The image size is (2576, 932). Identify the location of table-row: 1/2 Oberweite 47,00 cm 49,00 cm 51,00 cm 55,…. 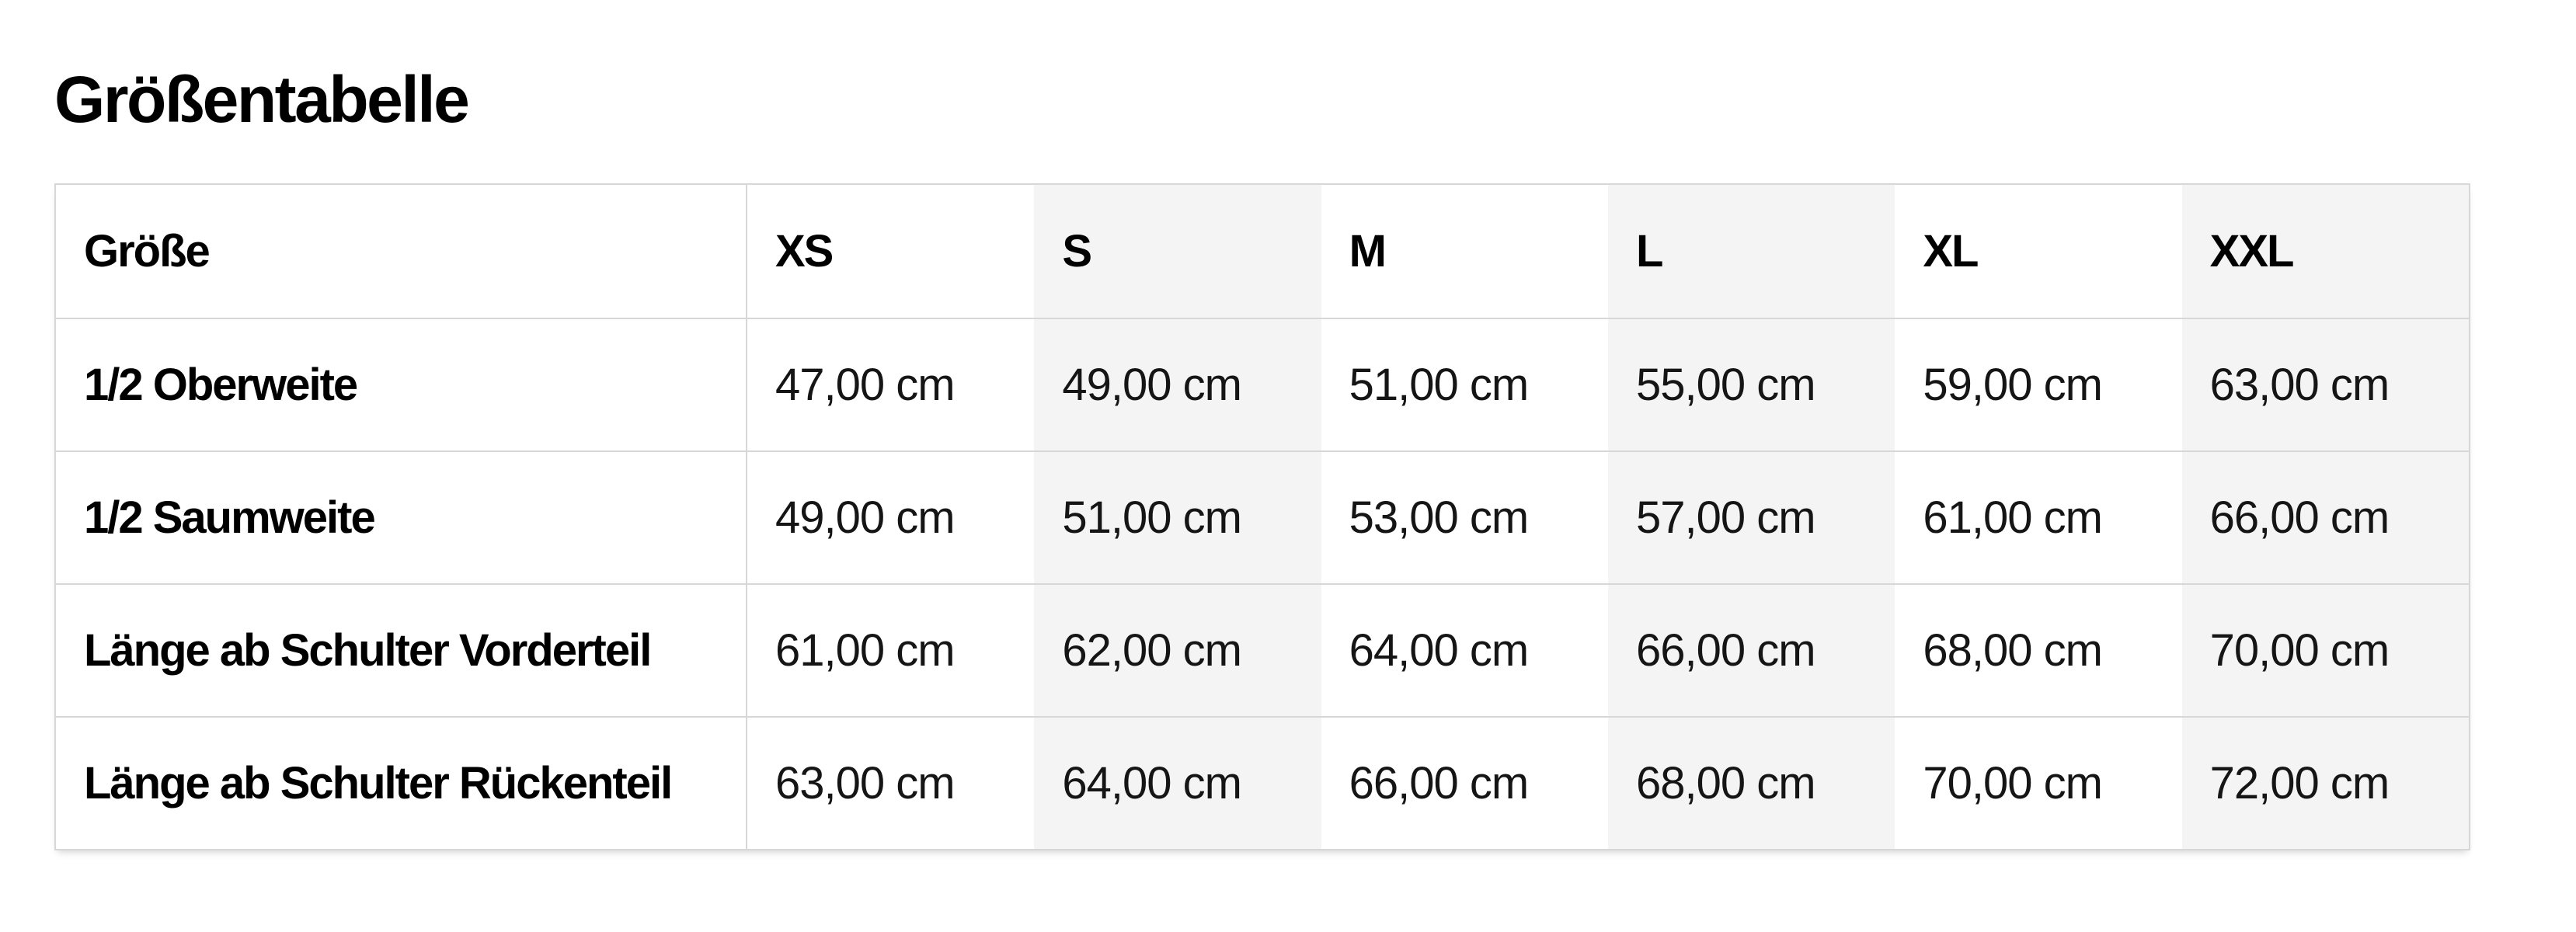
(1262, 384).